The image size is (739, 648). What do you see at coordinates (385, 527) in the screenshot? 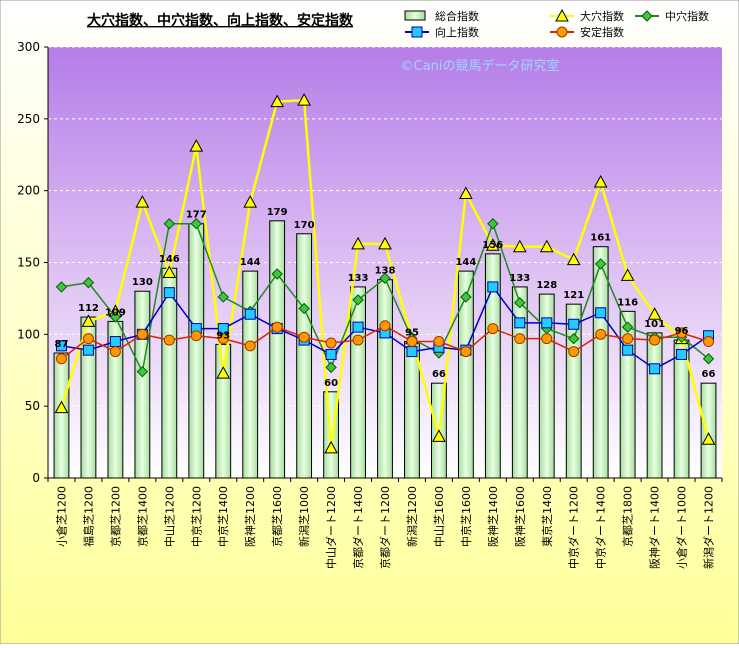
I see `x-tick-label: 京都ダート1200` at bounding box center [385, 527].